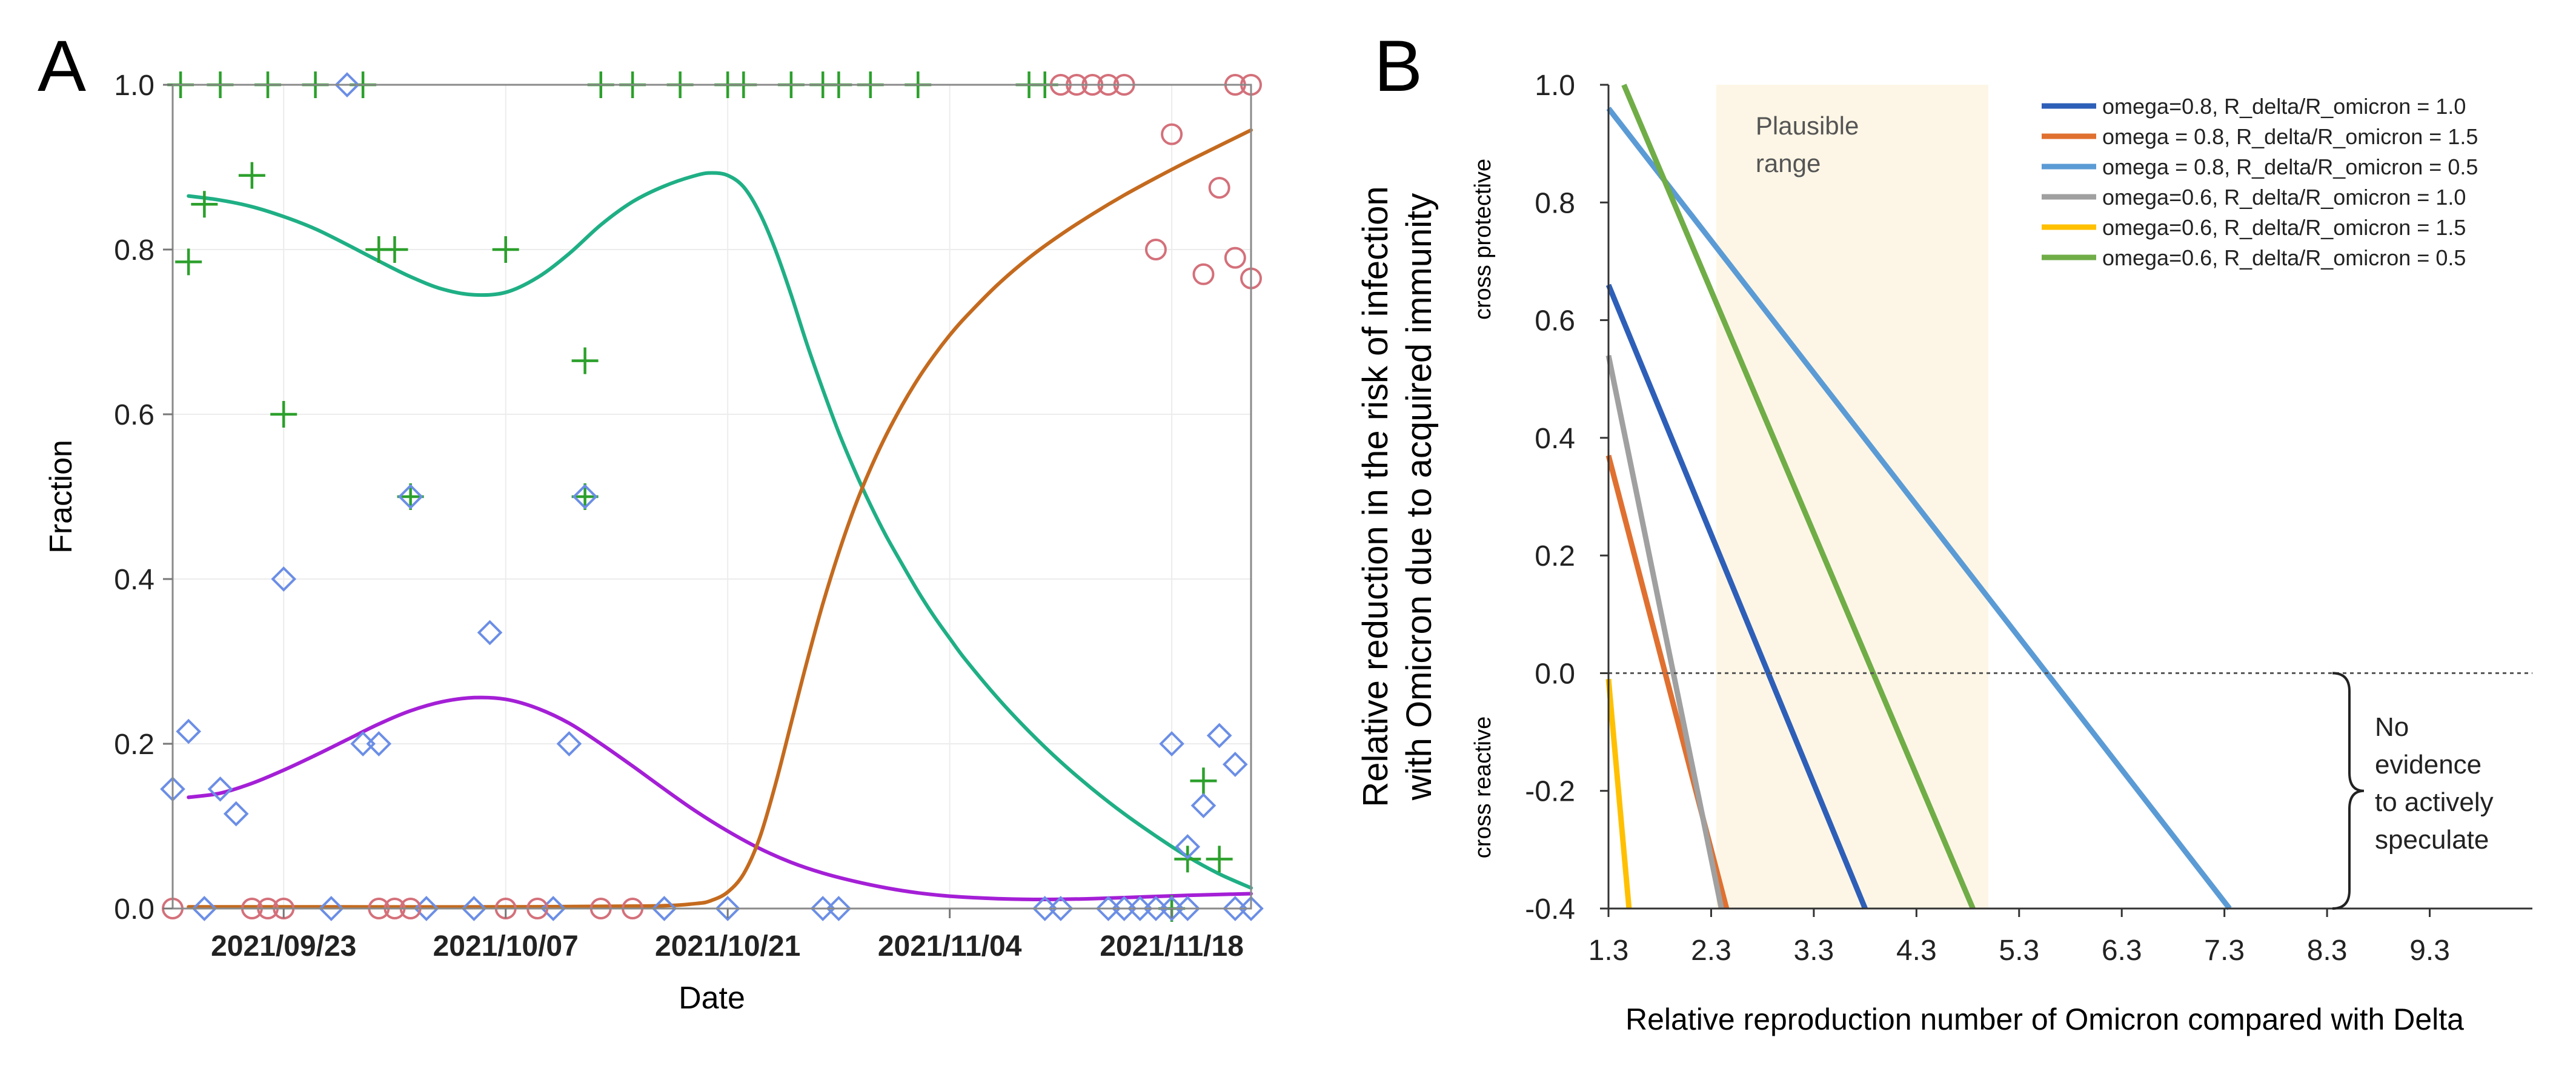  Describe the element at coordinates (2284, 106) in the screenshot. I see `b-legend-label: omega=0.8, R_delta/R_omicron = 1.0` at that location.